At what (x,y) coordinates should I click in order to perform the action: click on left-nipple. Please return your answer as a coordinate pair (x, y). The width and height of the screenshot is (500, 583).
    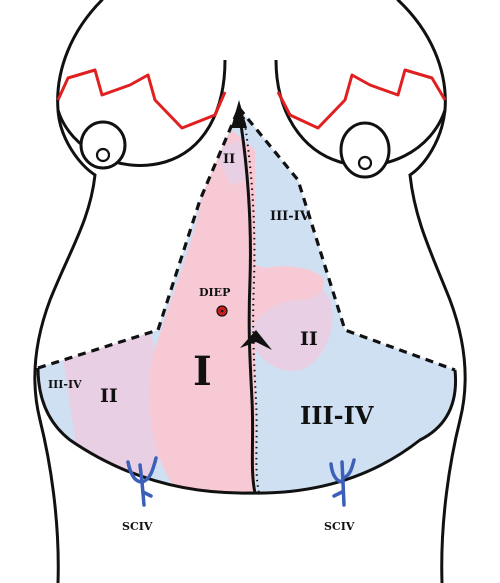
    Looking at the image, I should click on (103, 155).